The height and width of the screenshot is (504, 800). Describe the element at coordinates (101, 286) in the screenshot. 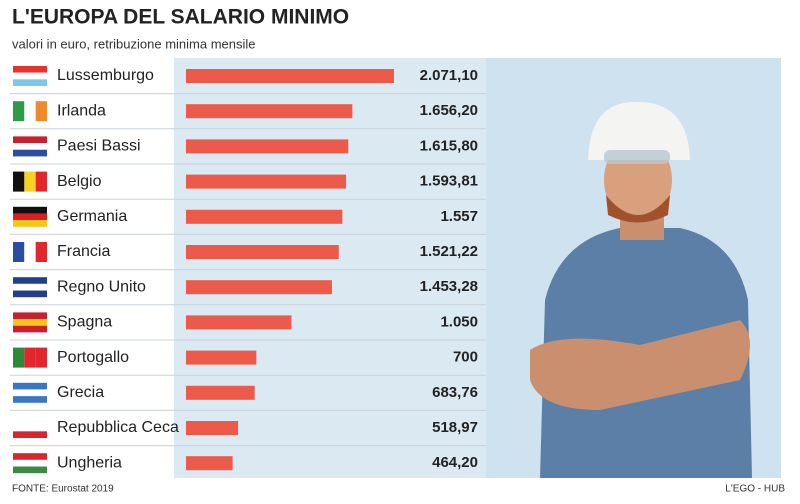

I see `category-label: Regno Unito` at that location.